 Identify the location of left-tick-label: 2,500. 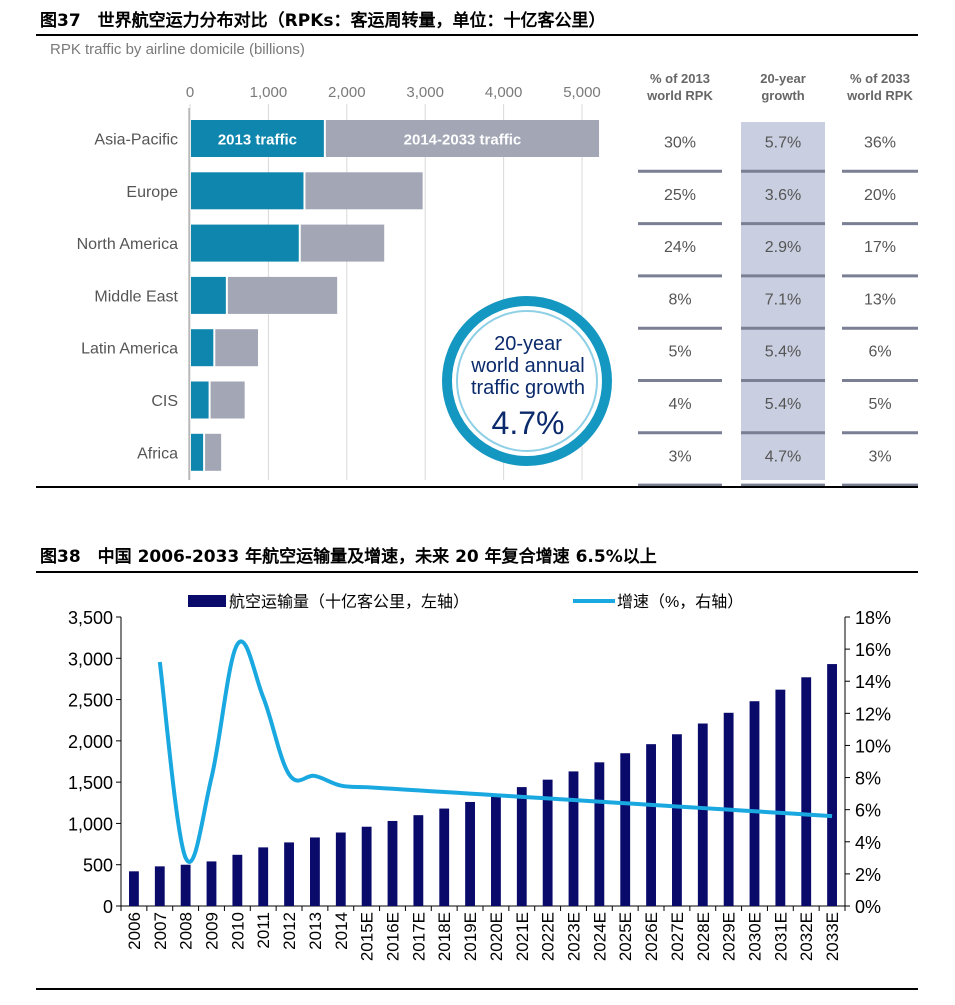
(90, 701).